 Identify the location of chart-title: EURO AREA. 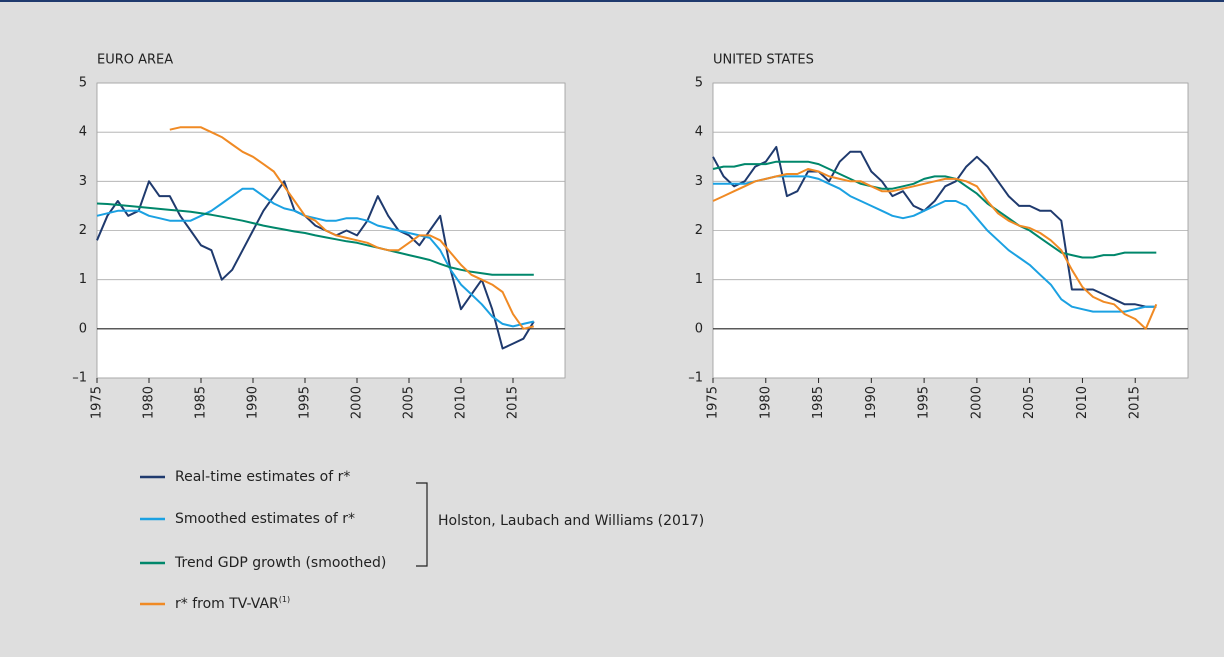
(135, 60).